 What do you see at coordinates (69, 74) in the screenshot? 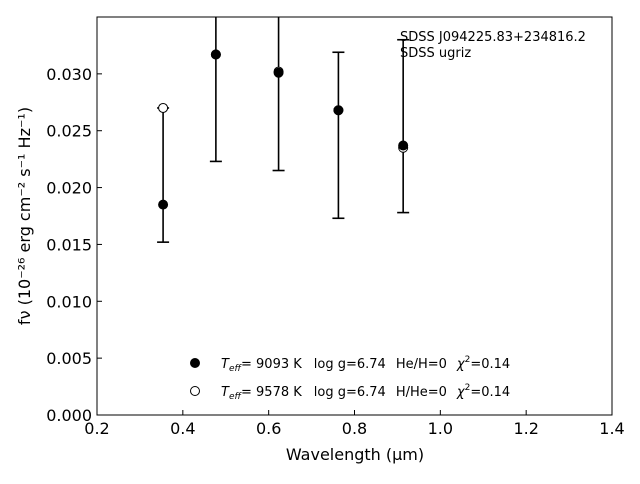
I see `y-tick-label: 0.030` at bounding box center [69, 74].